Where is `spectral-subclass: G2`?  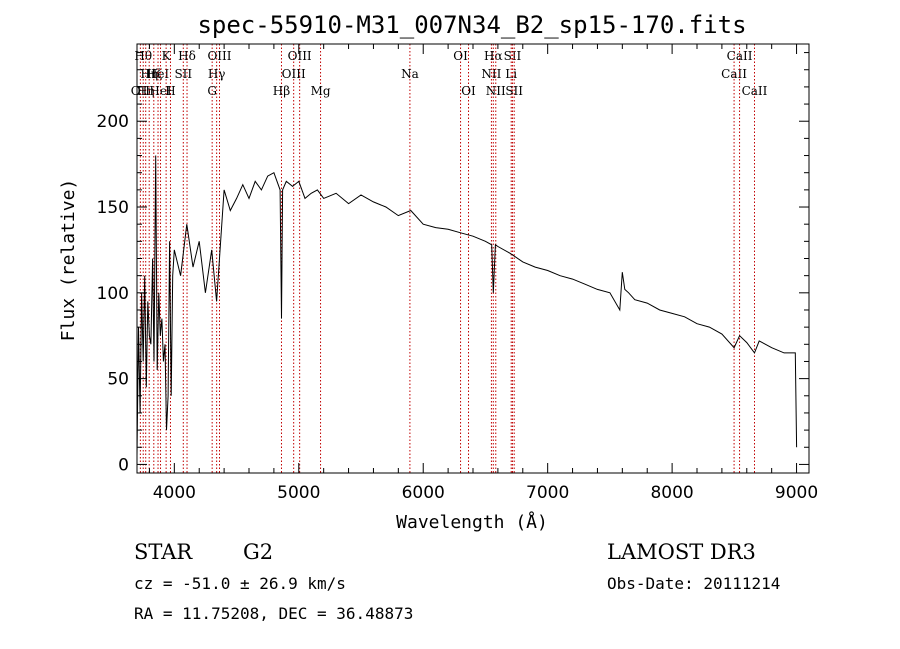
spectral-subclass: G2 is located at coordinates (258, 552).